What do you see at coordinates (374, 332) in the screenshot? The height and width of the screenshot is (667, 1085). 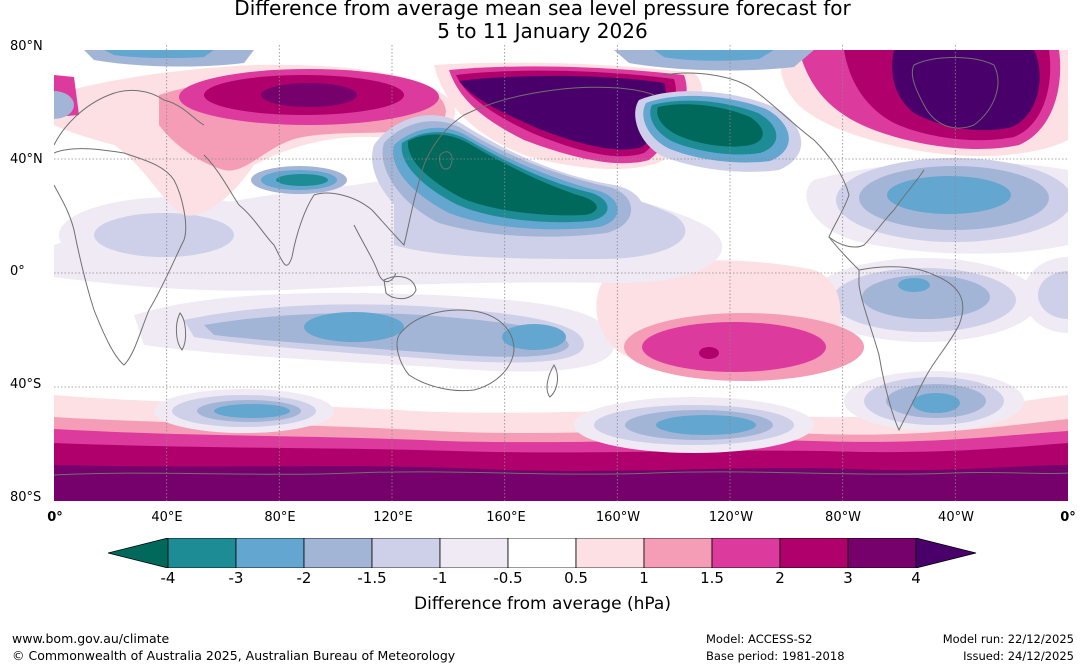 I see `anomaly-indian-ocean-low` at bounding box center [374, 332].